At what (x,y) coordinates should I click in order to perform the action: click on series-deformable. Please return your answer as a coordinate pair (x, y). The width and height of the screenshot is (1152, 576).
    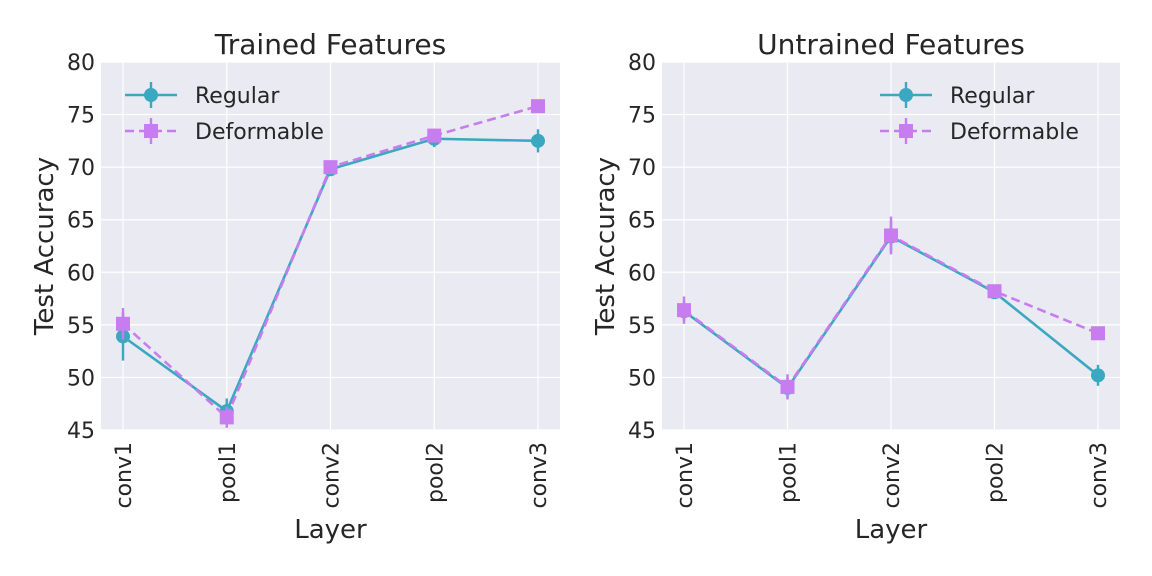
    Looking at the image, I should click on (891, 308).